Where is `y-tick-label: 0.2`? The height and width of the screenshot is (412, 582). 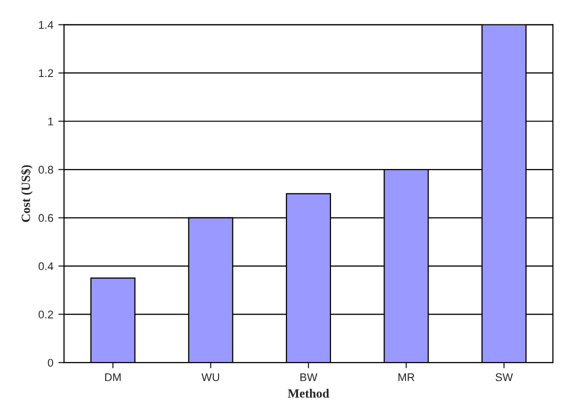 y-tick-label: 0.2 is located at coordinates (46, 314).